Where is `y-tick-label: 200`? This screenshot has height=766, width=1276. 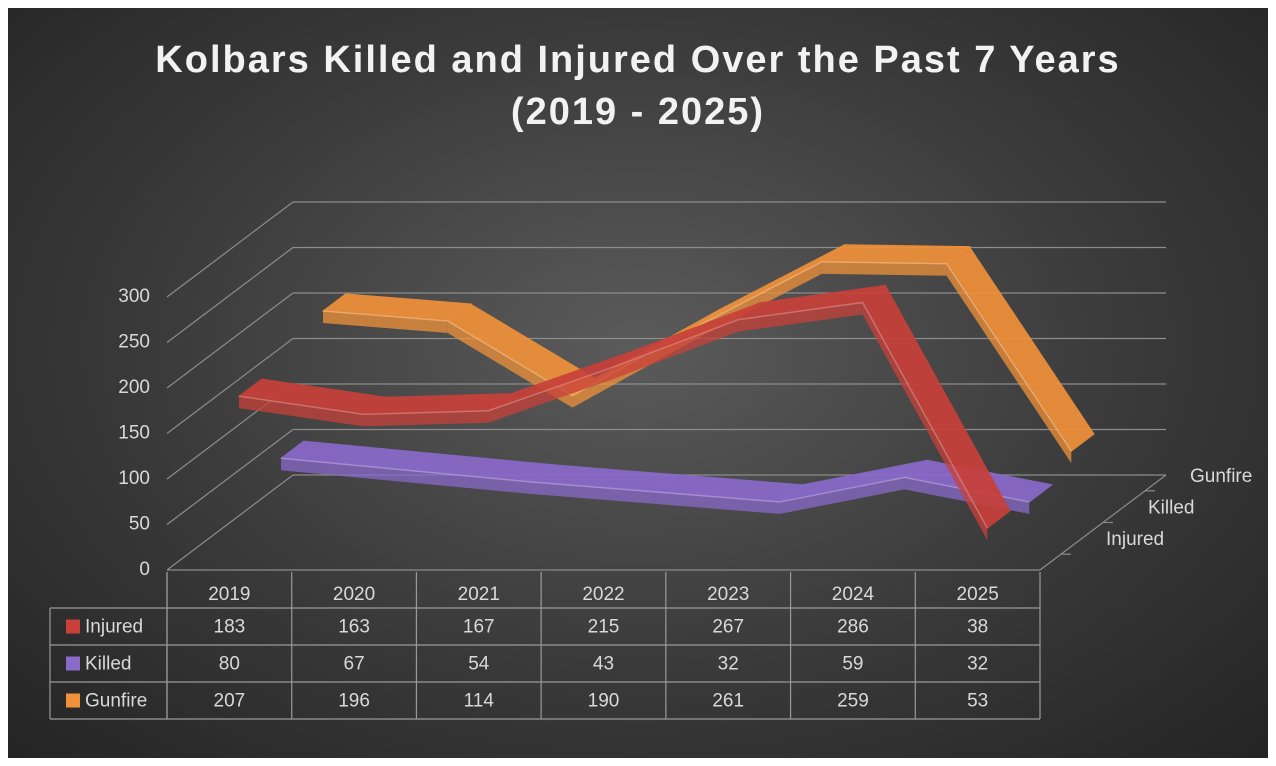
y-tick-label: 200 is located at coordinates (134, 387).